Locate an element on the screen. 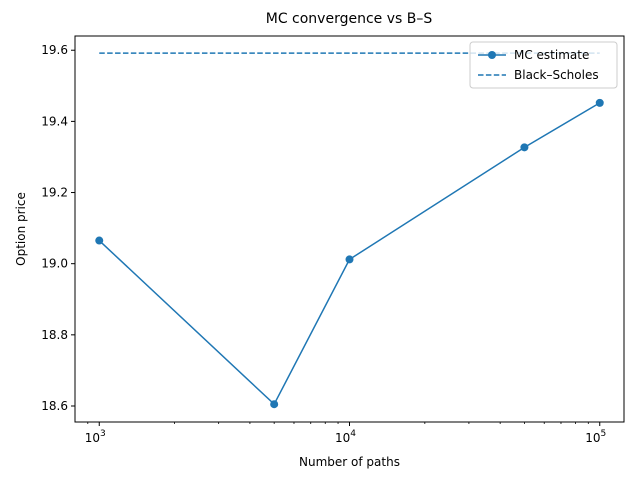 This screenshot has height=480, width=640. y-tick-label: 19.6 is located at coordinates (54, 50).